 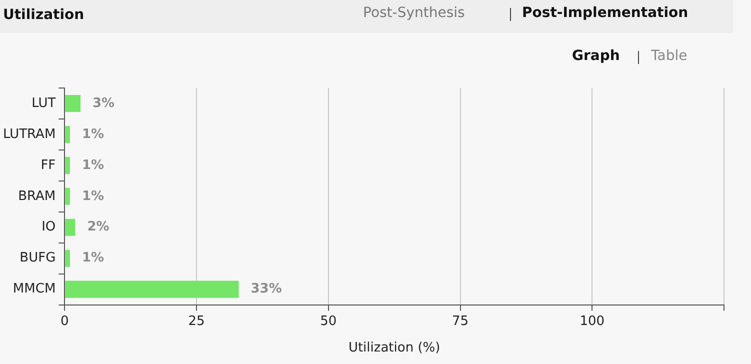 I want to click on data-label: 2%, so click(x=98, y=227).